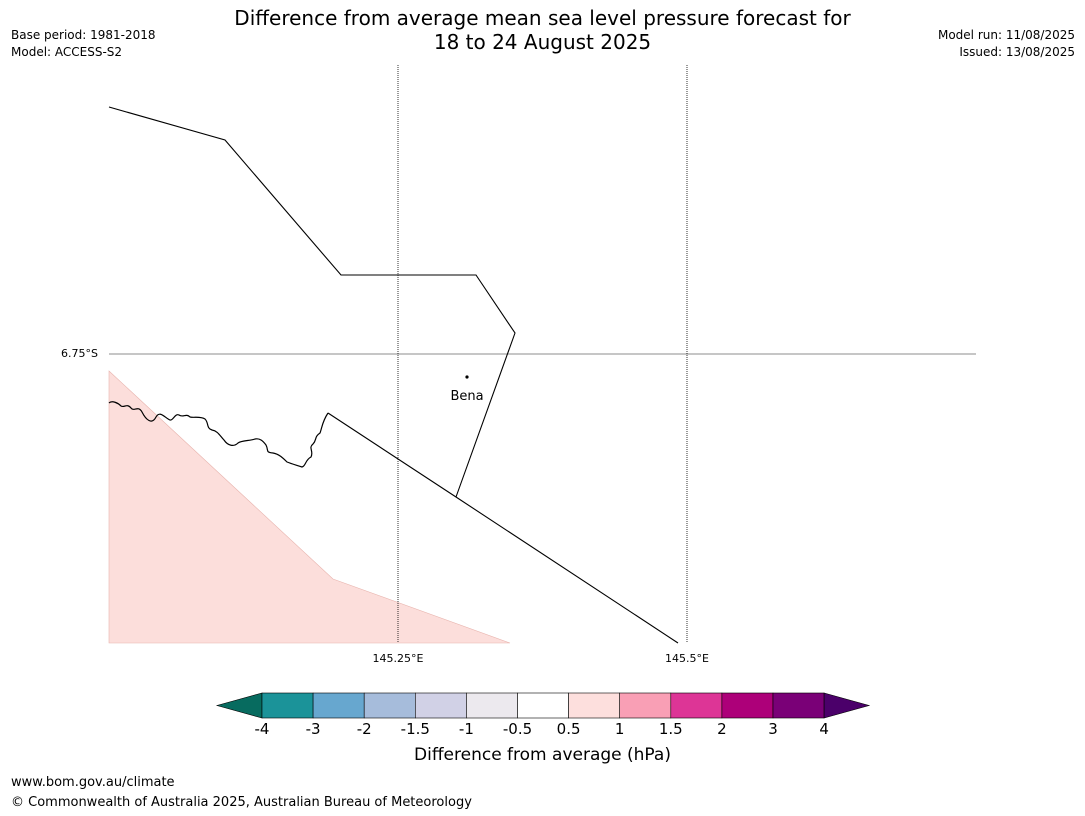 This screenshot has width=1085, height=816. Describe the element at coordinates (773, 729) in the screenshot. I see `colorbar-tick-label: 3` at that location.